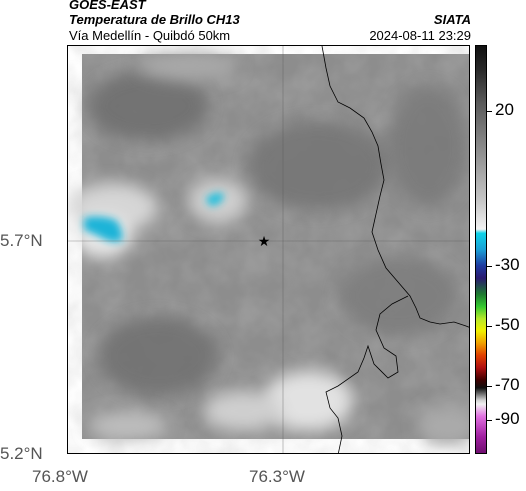  Describe the element at coordinates (107, 6) in the screenshot. I see `title-satellite: GOES-EAST` at that location.